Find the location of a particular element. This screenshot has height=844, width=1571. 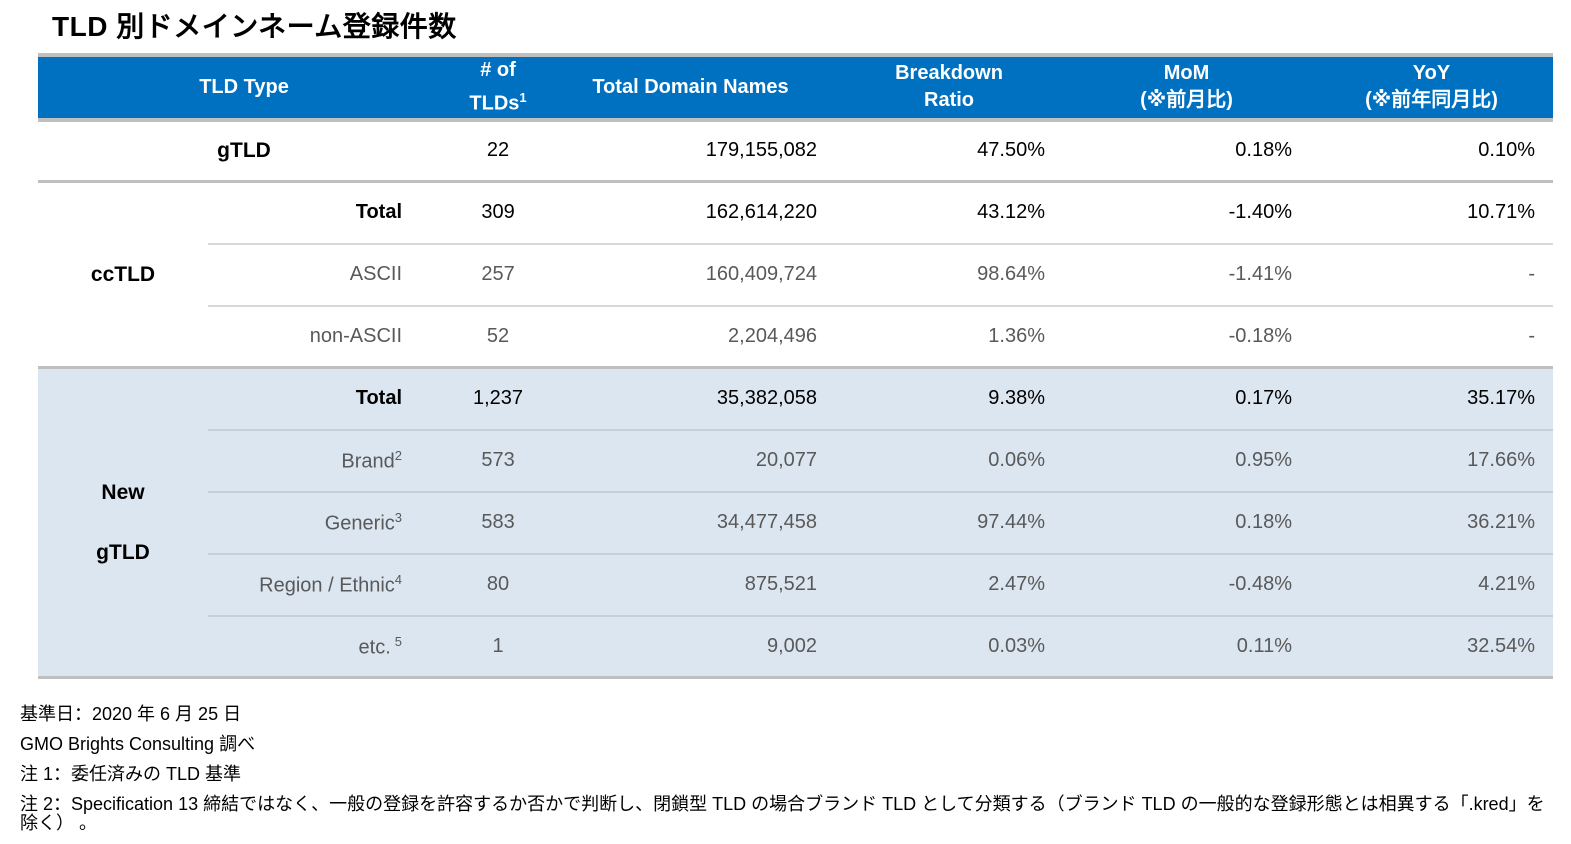

newgtld-total-label: Total is located at coordinates (329, 398).